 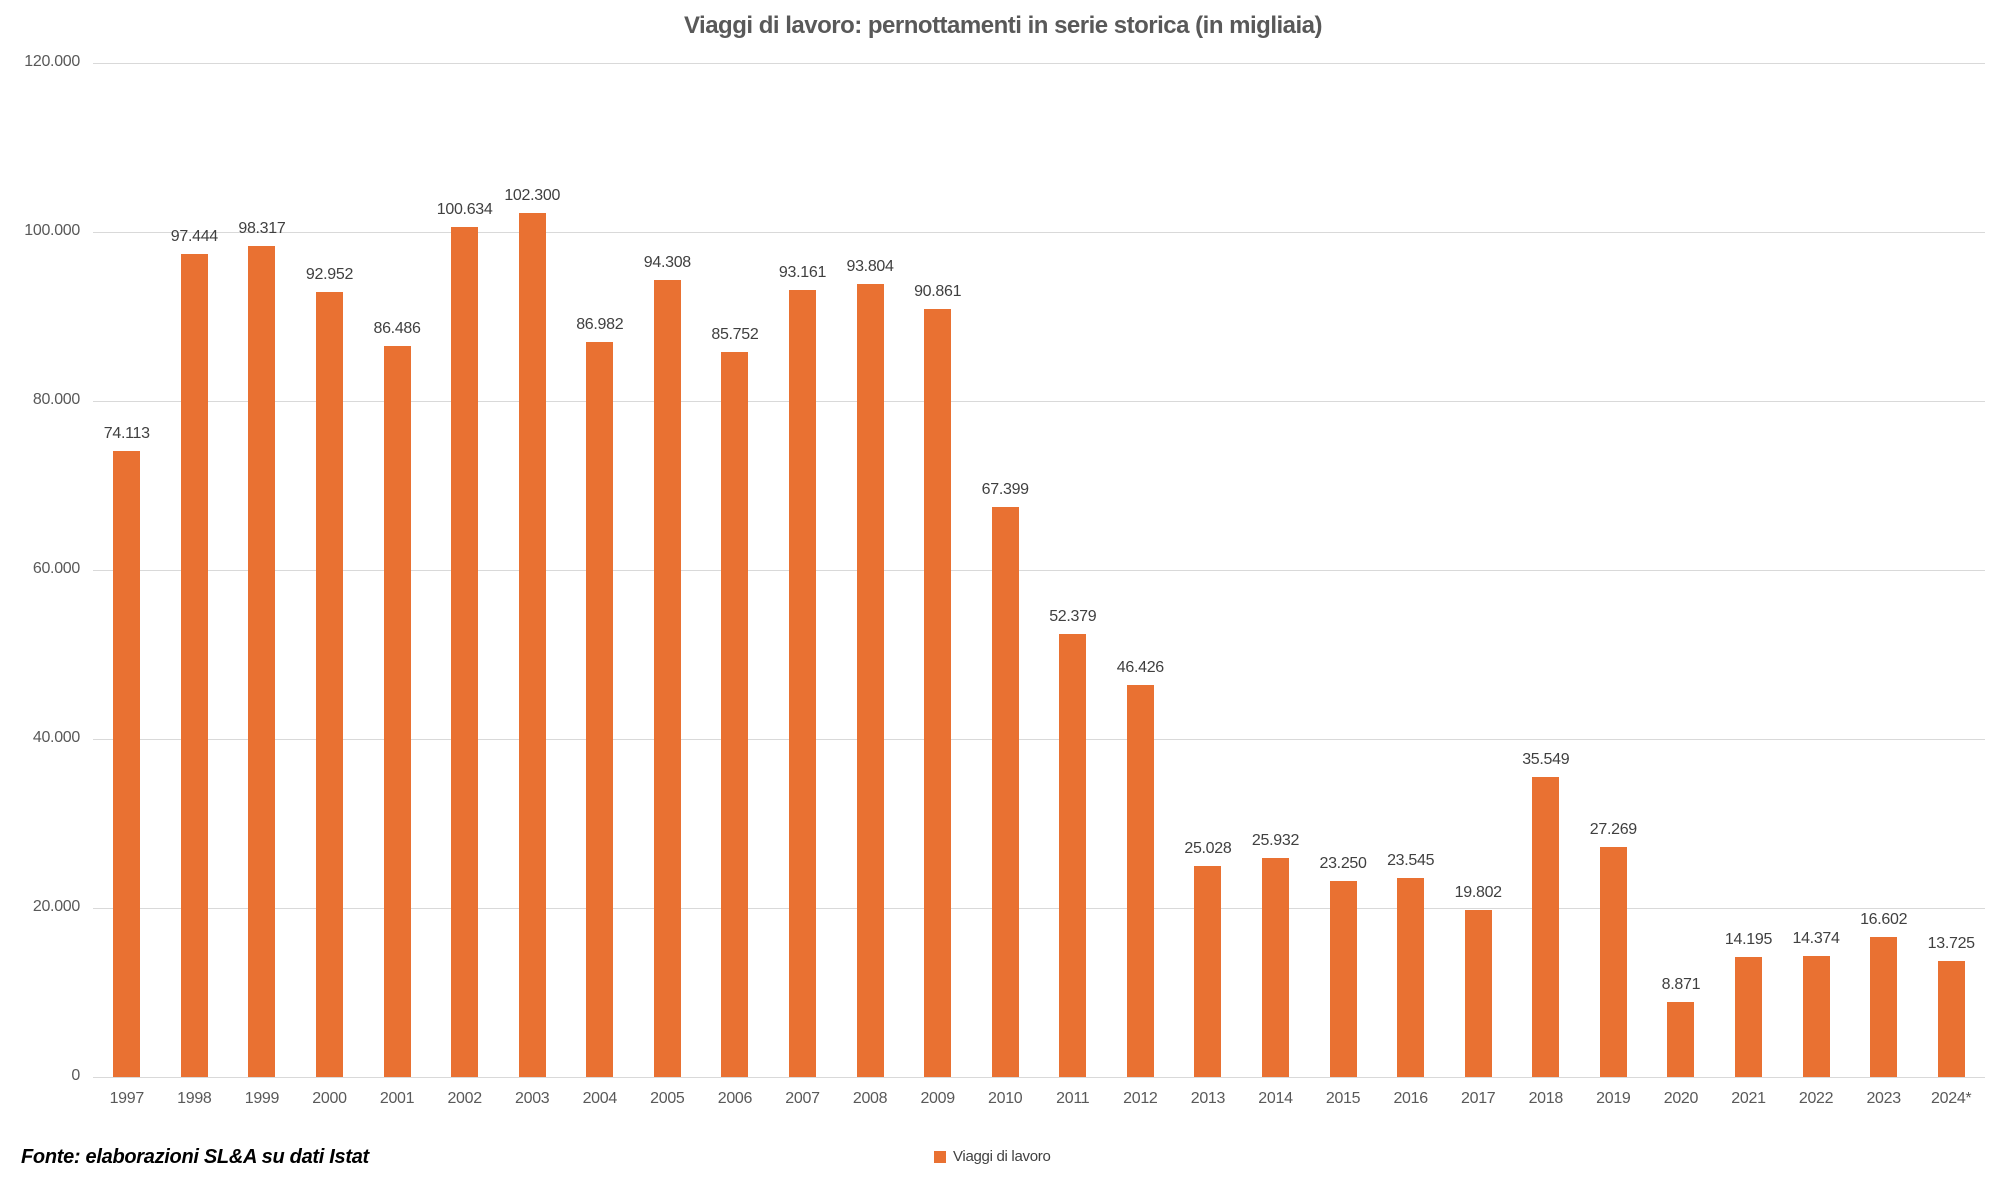 I want to click on value-label-2004: 86.982, so click(x=600, y=324).